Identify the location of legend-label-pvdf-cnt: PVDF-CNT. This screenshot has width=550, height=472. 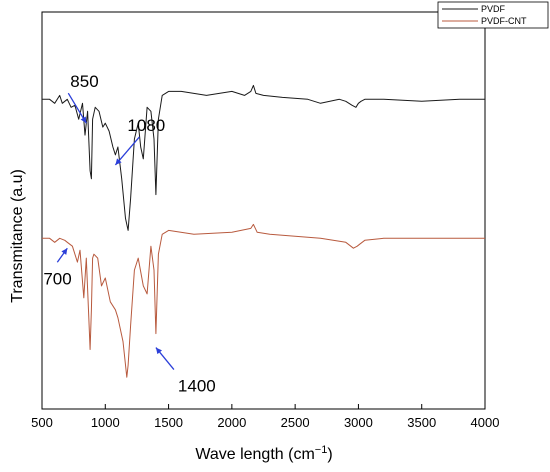
(504, 21).